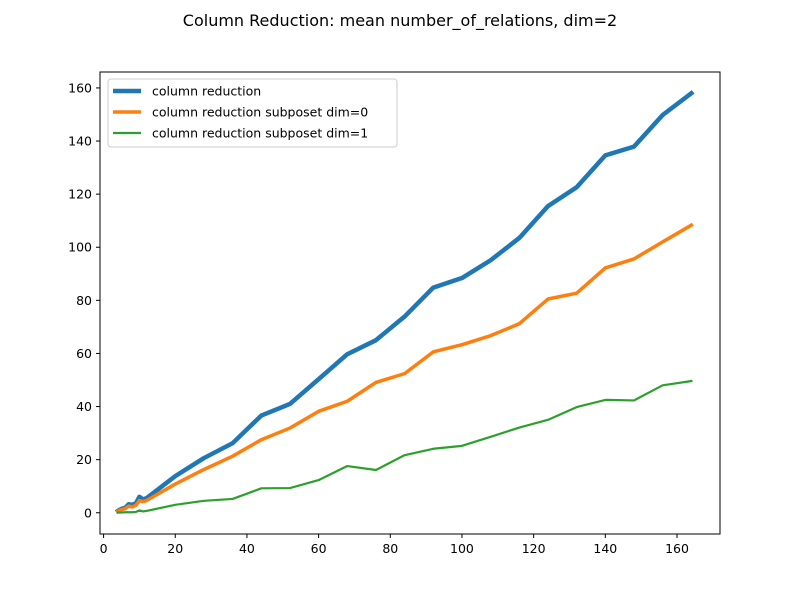 The image size is (800, 600). I want to click on x-tick-label: 60, so click(319, 548).